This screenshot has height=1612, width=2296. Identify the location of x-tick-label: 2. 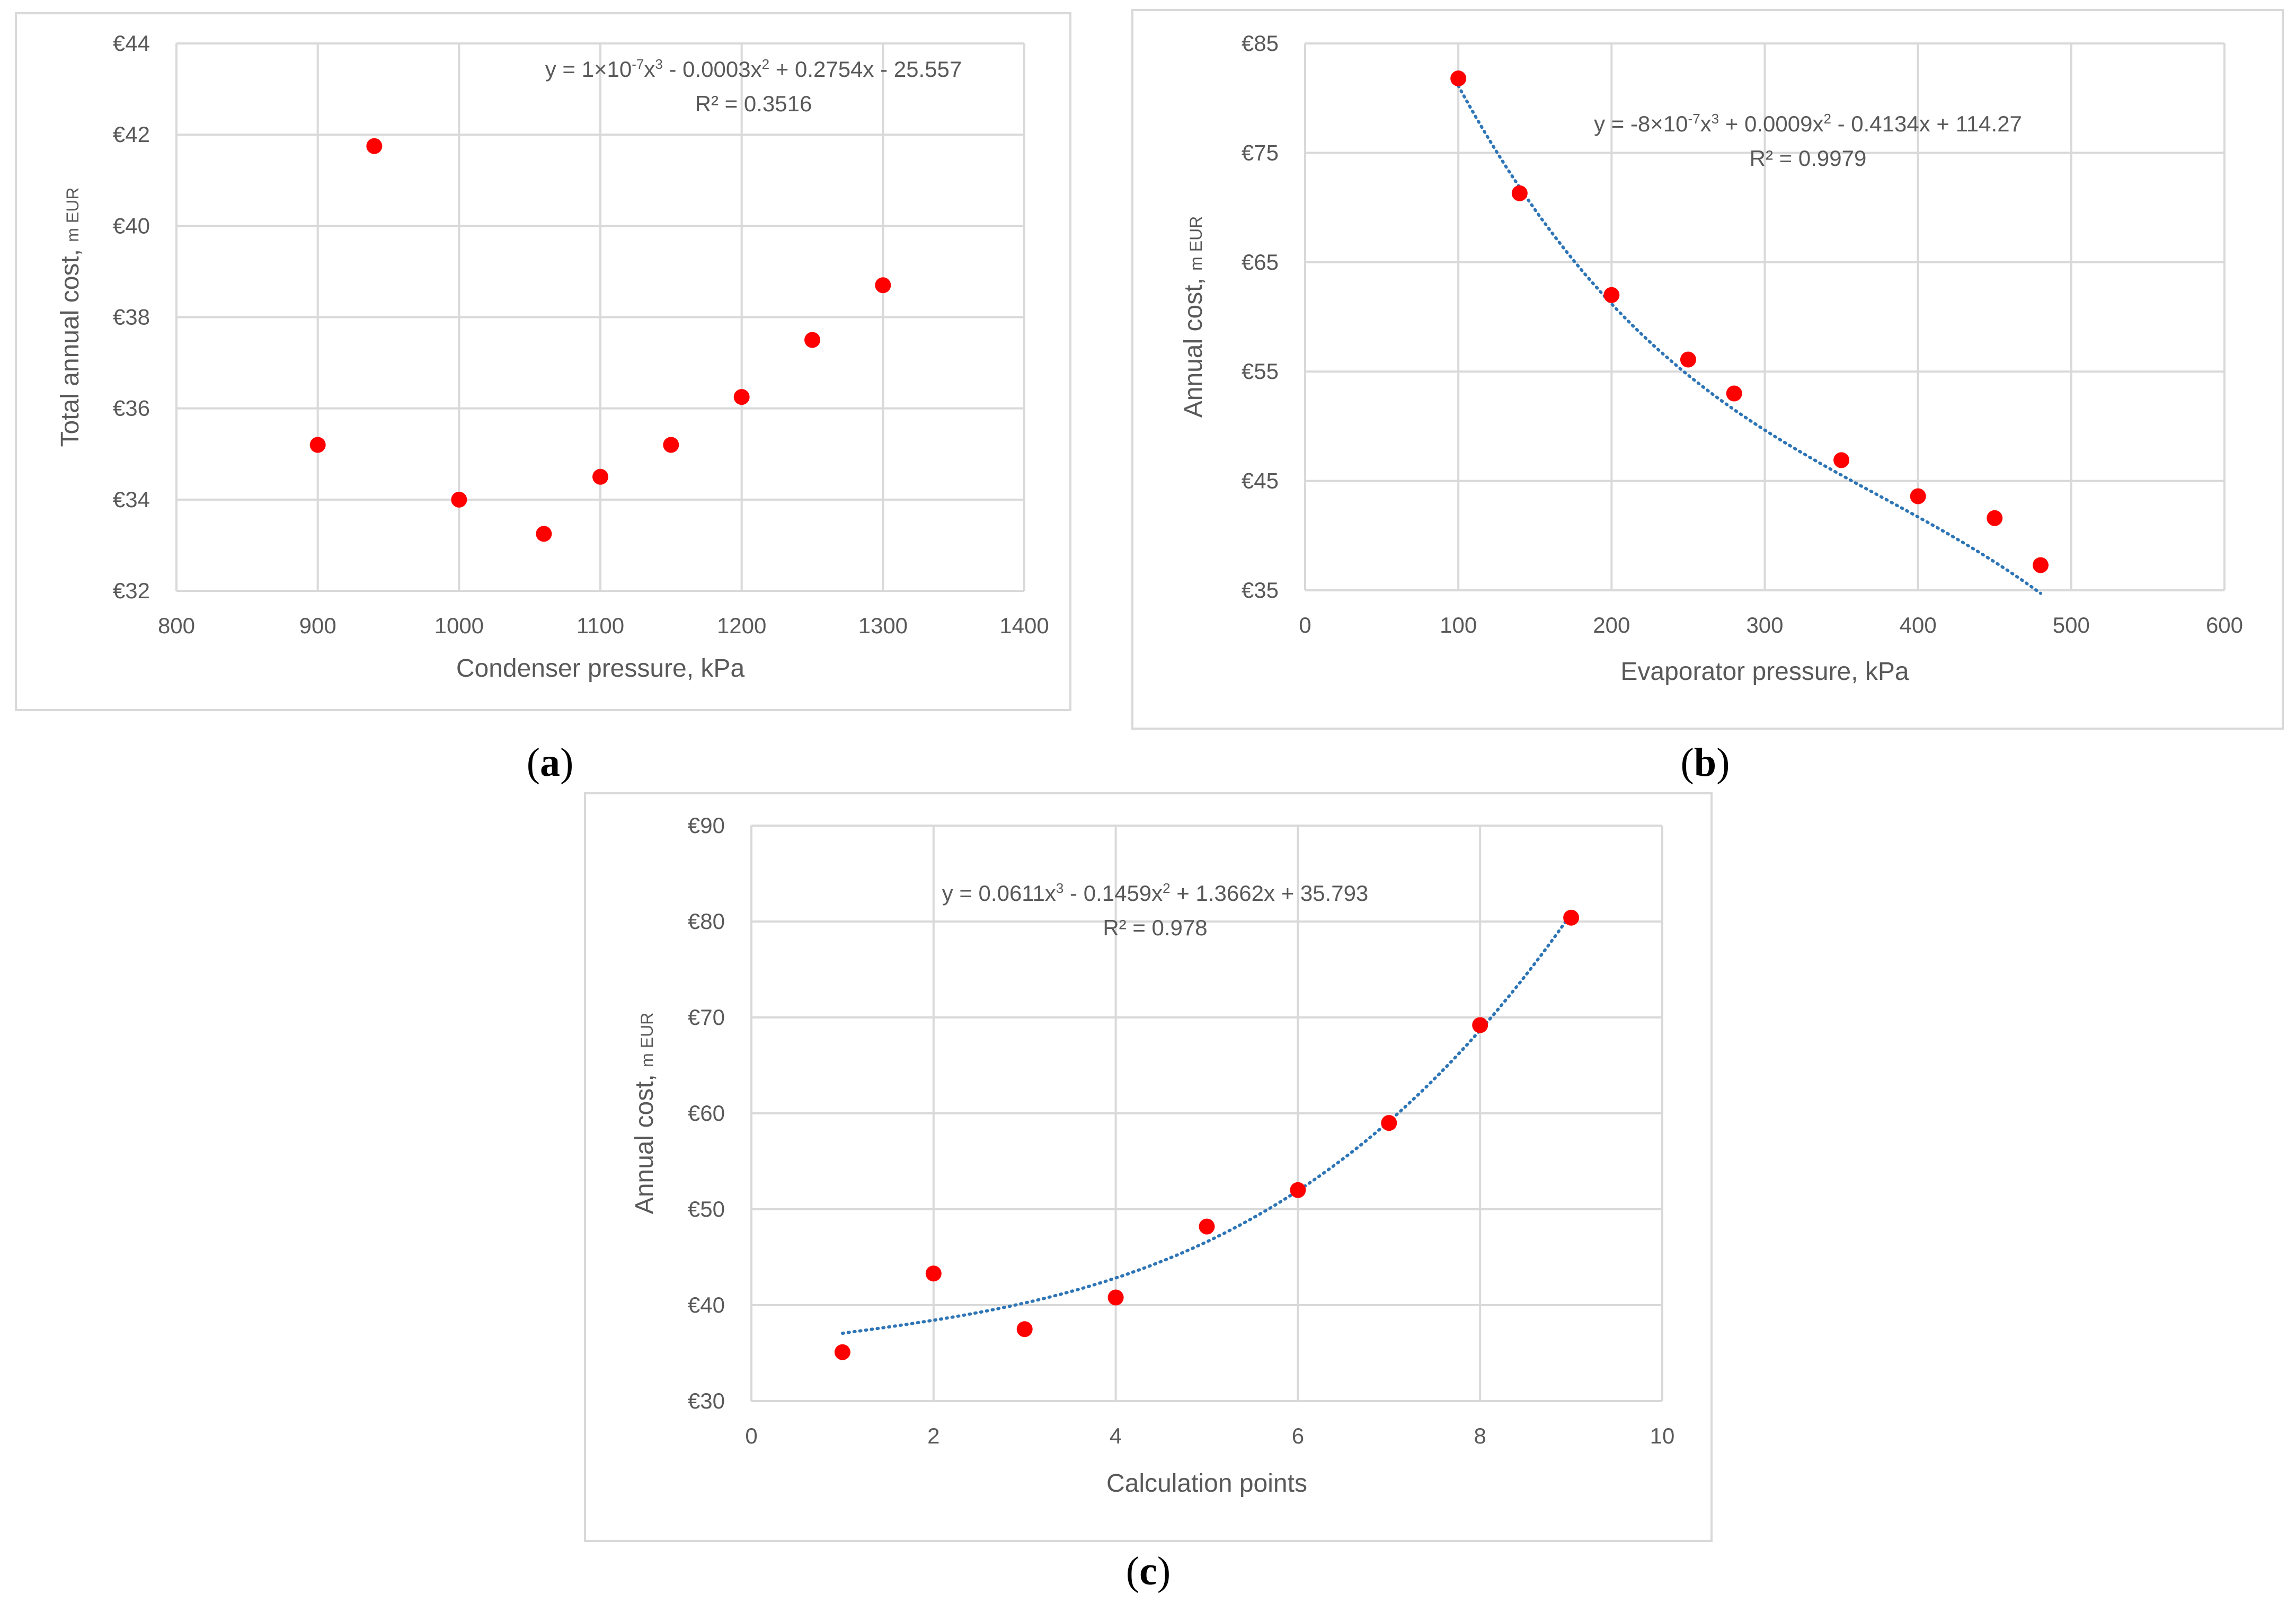
(933, 1436).